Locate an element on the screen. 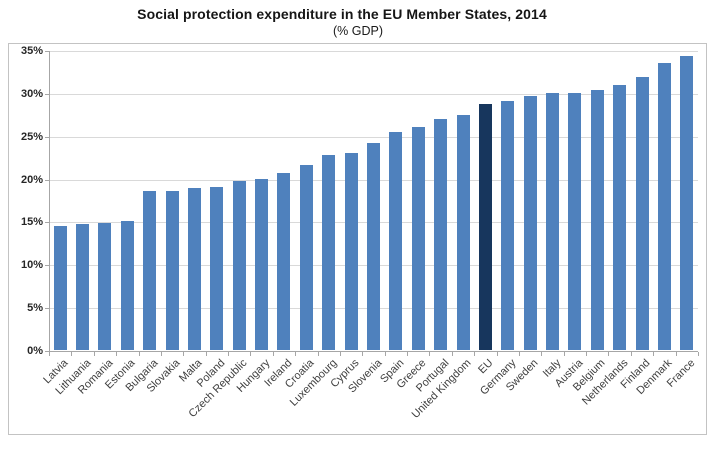 Image resolution: width=720 pixels, height=453 pixels. y-axis-line is located at coordinates (49, 201).